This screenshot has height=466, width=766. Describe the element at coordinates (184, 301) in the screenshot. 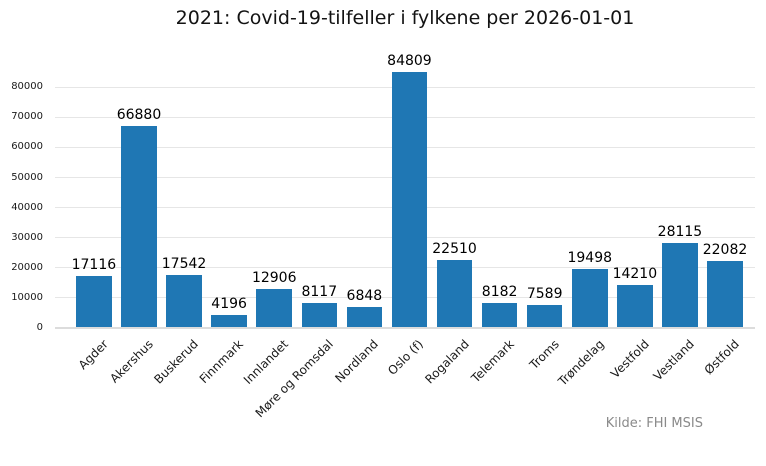

I see `bar-buskerud` at that location.